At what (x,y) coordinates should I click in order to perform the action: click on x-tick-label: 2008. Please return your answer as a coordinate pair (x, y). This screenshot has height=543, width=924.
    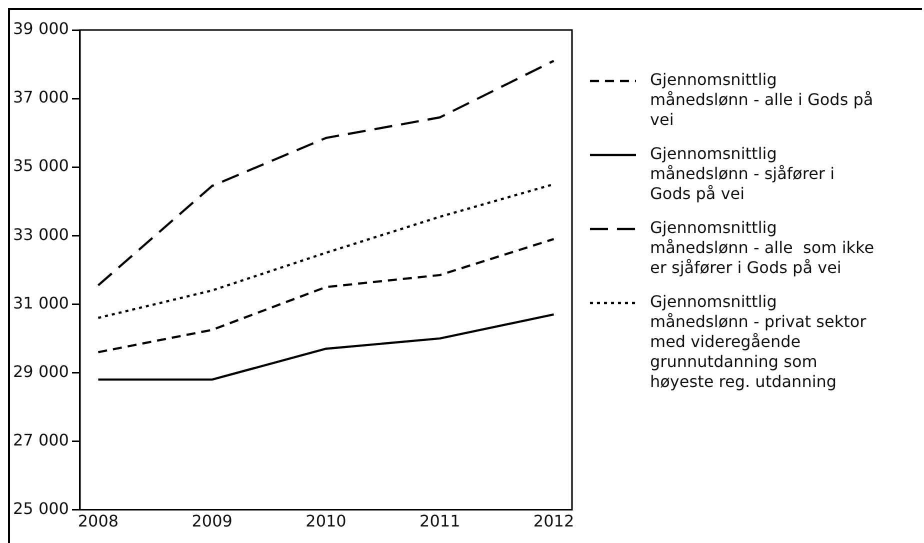
    Looking at the image, I should click on (98, 521).